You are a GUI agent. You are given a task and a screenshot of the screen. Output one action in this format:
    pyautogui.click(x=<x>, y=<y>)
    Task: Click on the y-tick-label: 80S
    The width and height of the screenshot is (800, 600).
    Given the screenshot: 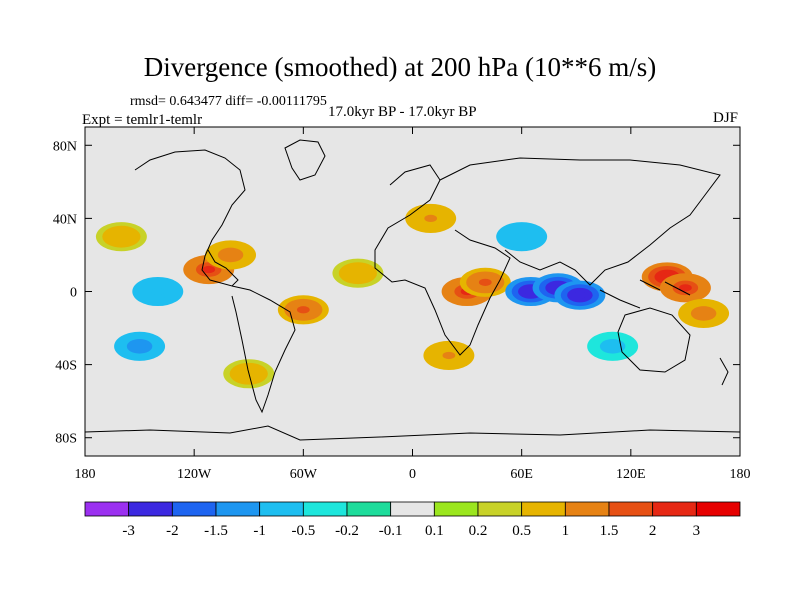 What is the action you would take?
    pyautogui.click(x=66, y=439)
    